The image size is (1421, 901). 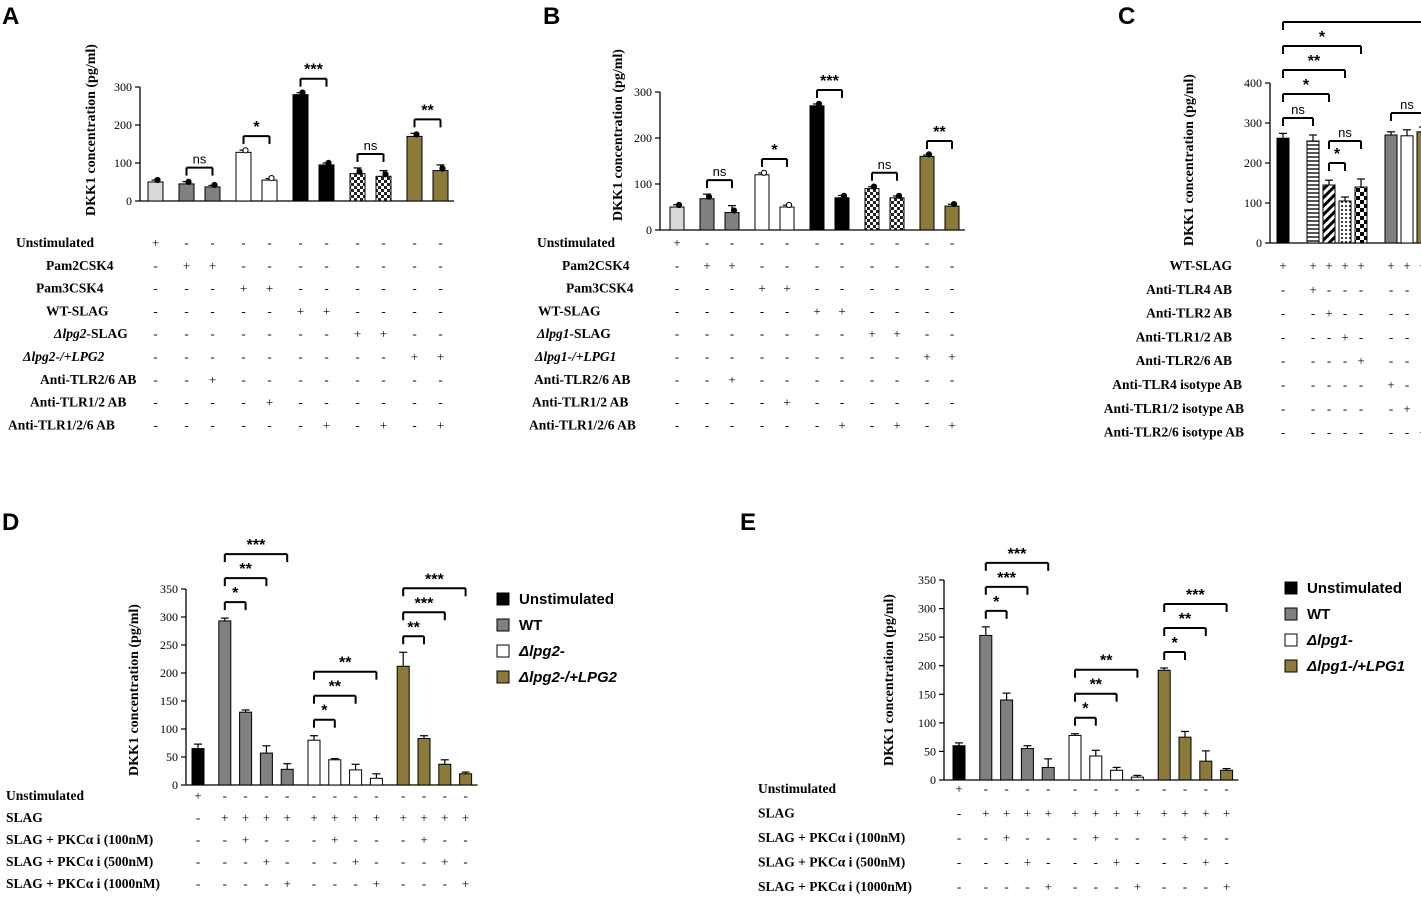 I want to click on legend-label: Δlpg1-, so click(x=1329, y=640).